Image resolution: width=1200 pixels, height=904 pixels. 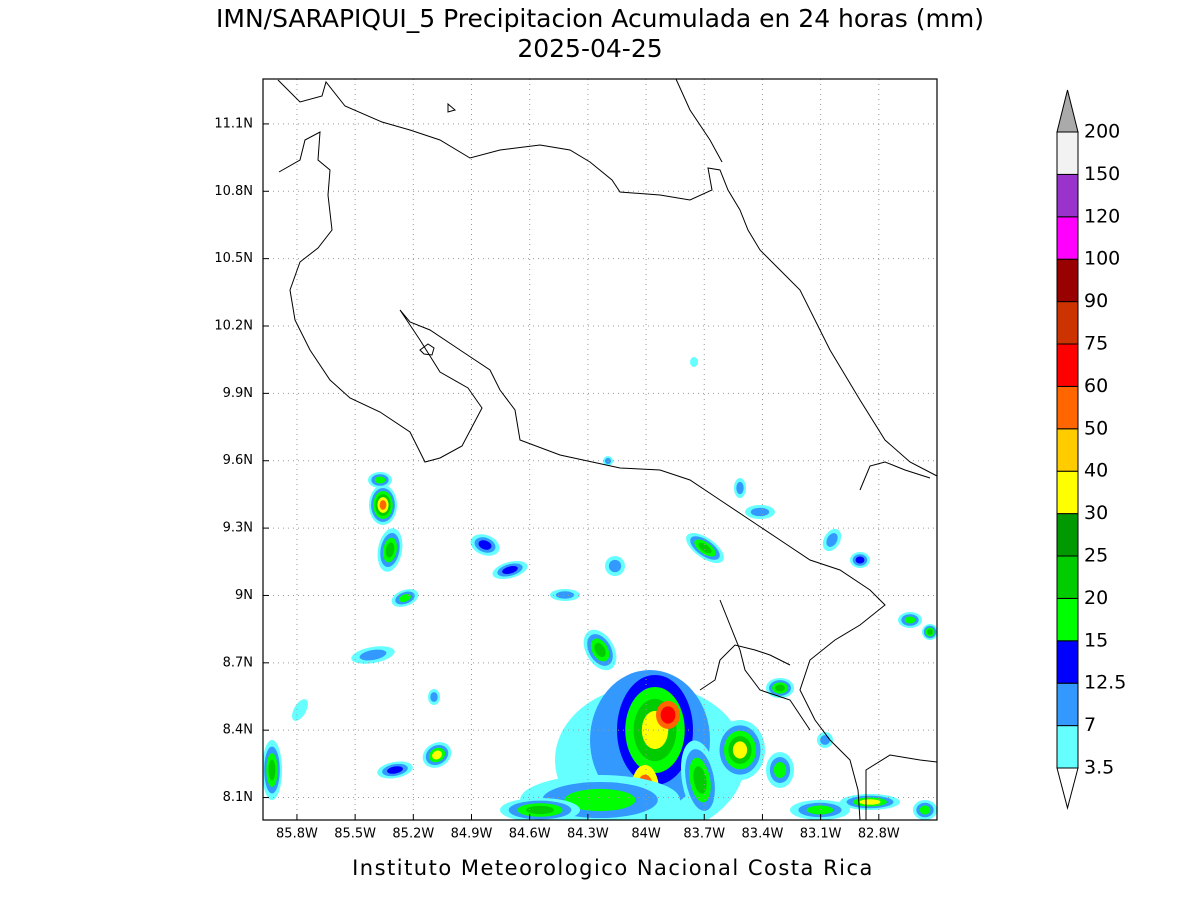 I want to click on colorbar-label: 100, so click(x=1102, y=259).